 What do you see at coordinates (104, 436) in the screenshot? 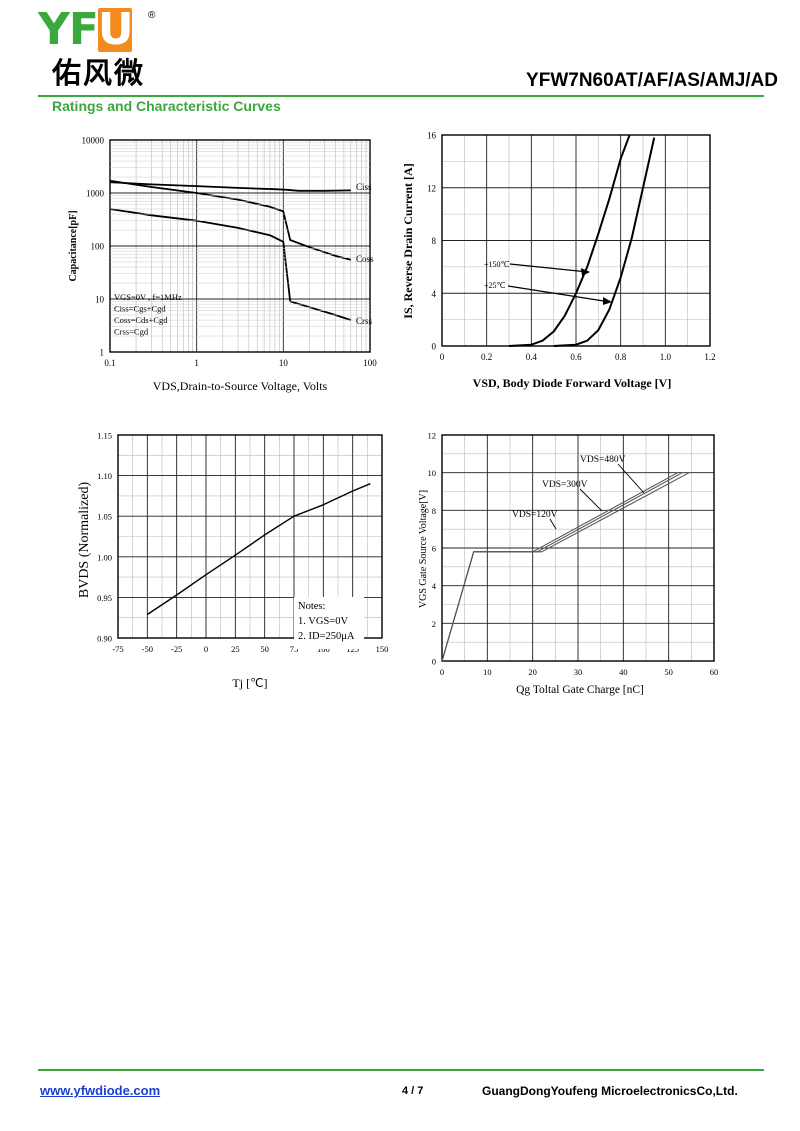
I see `y-tick-label: 1.15` at bounding box center [104, 436].